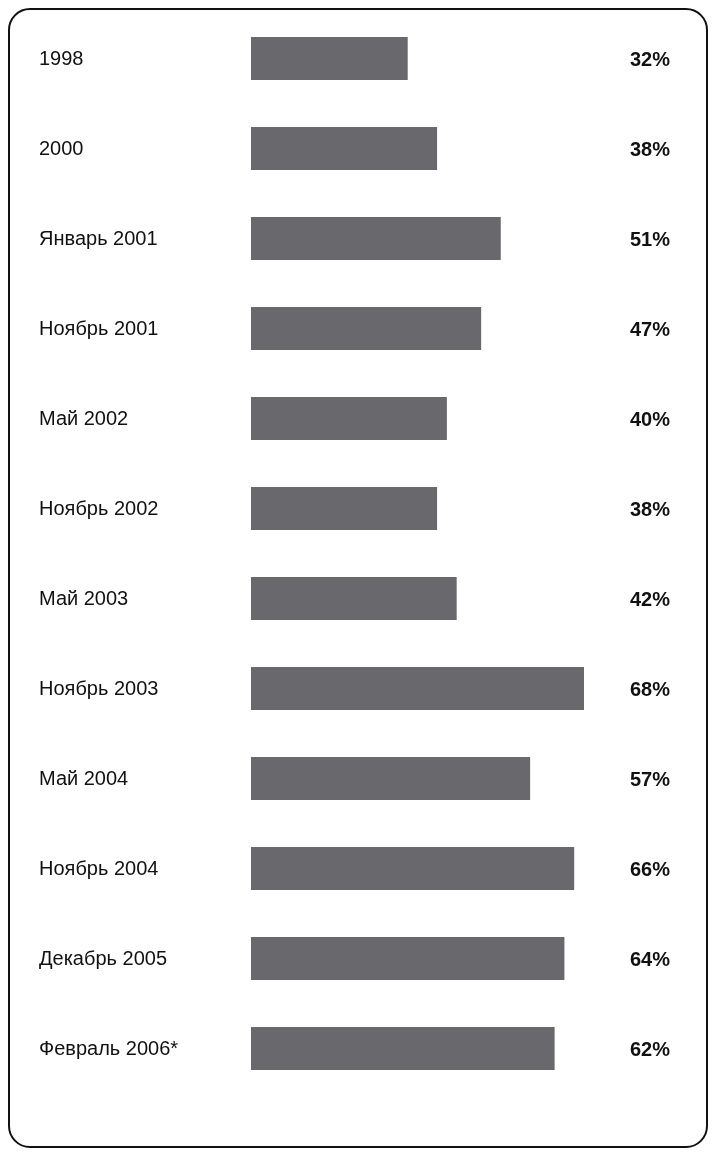 The height and width of the screenshot is (1155, 721). I want to click on data-label: 47%, so click(650, 328).